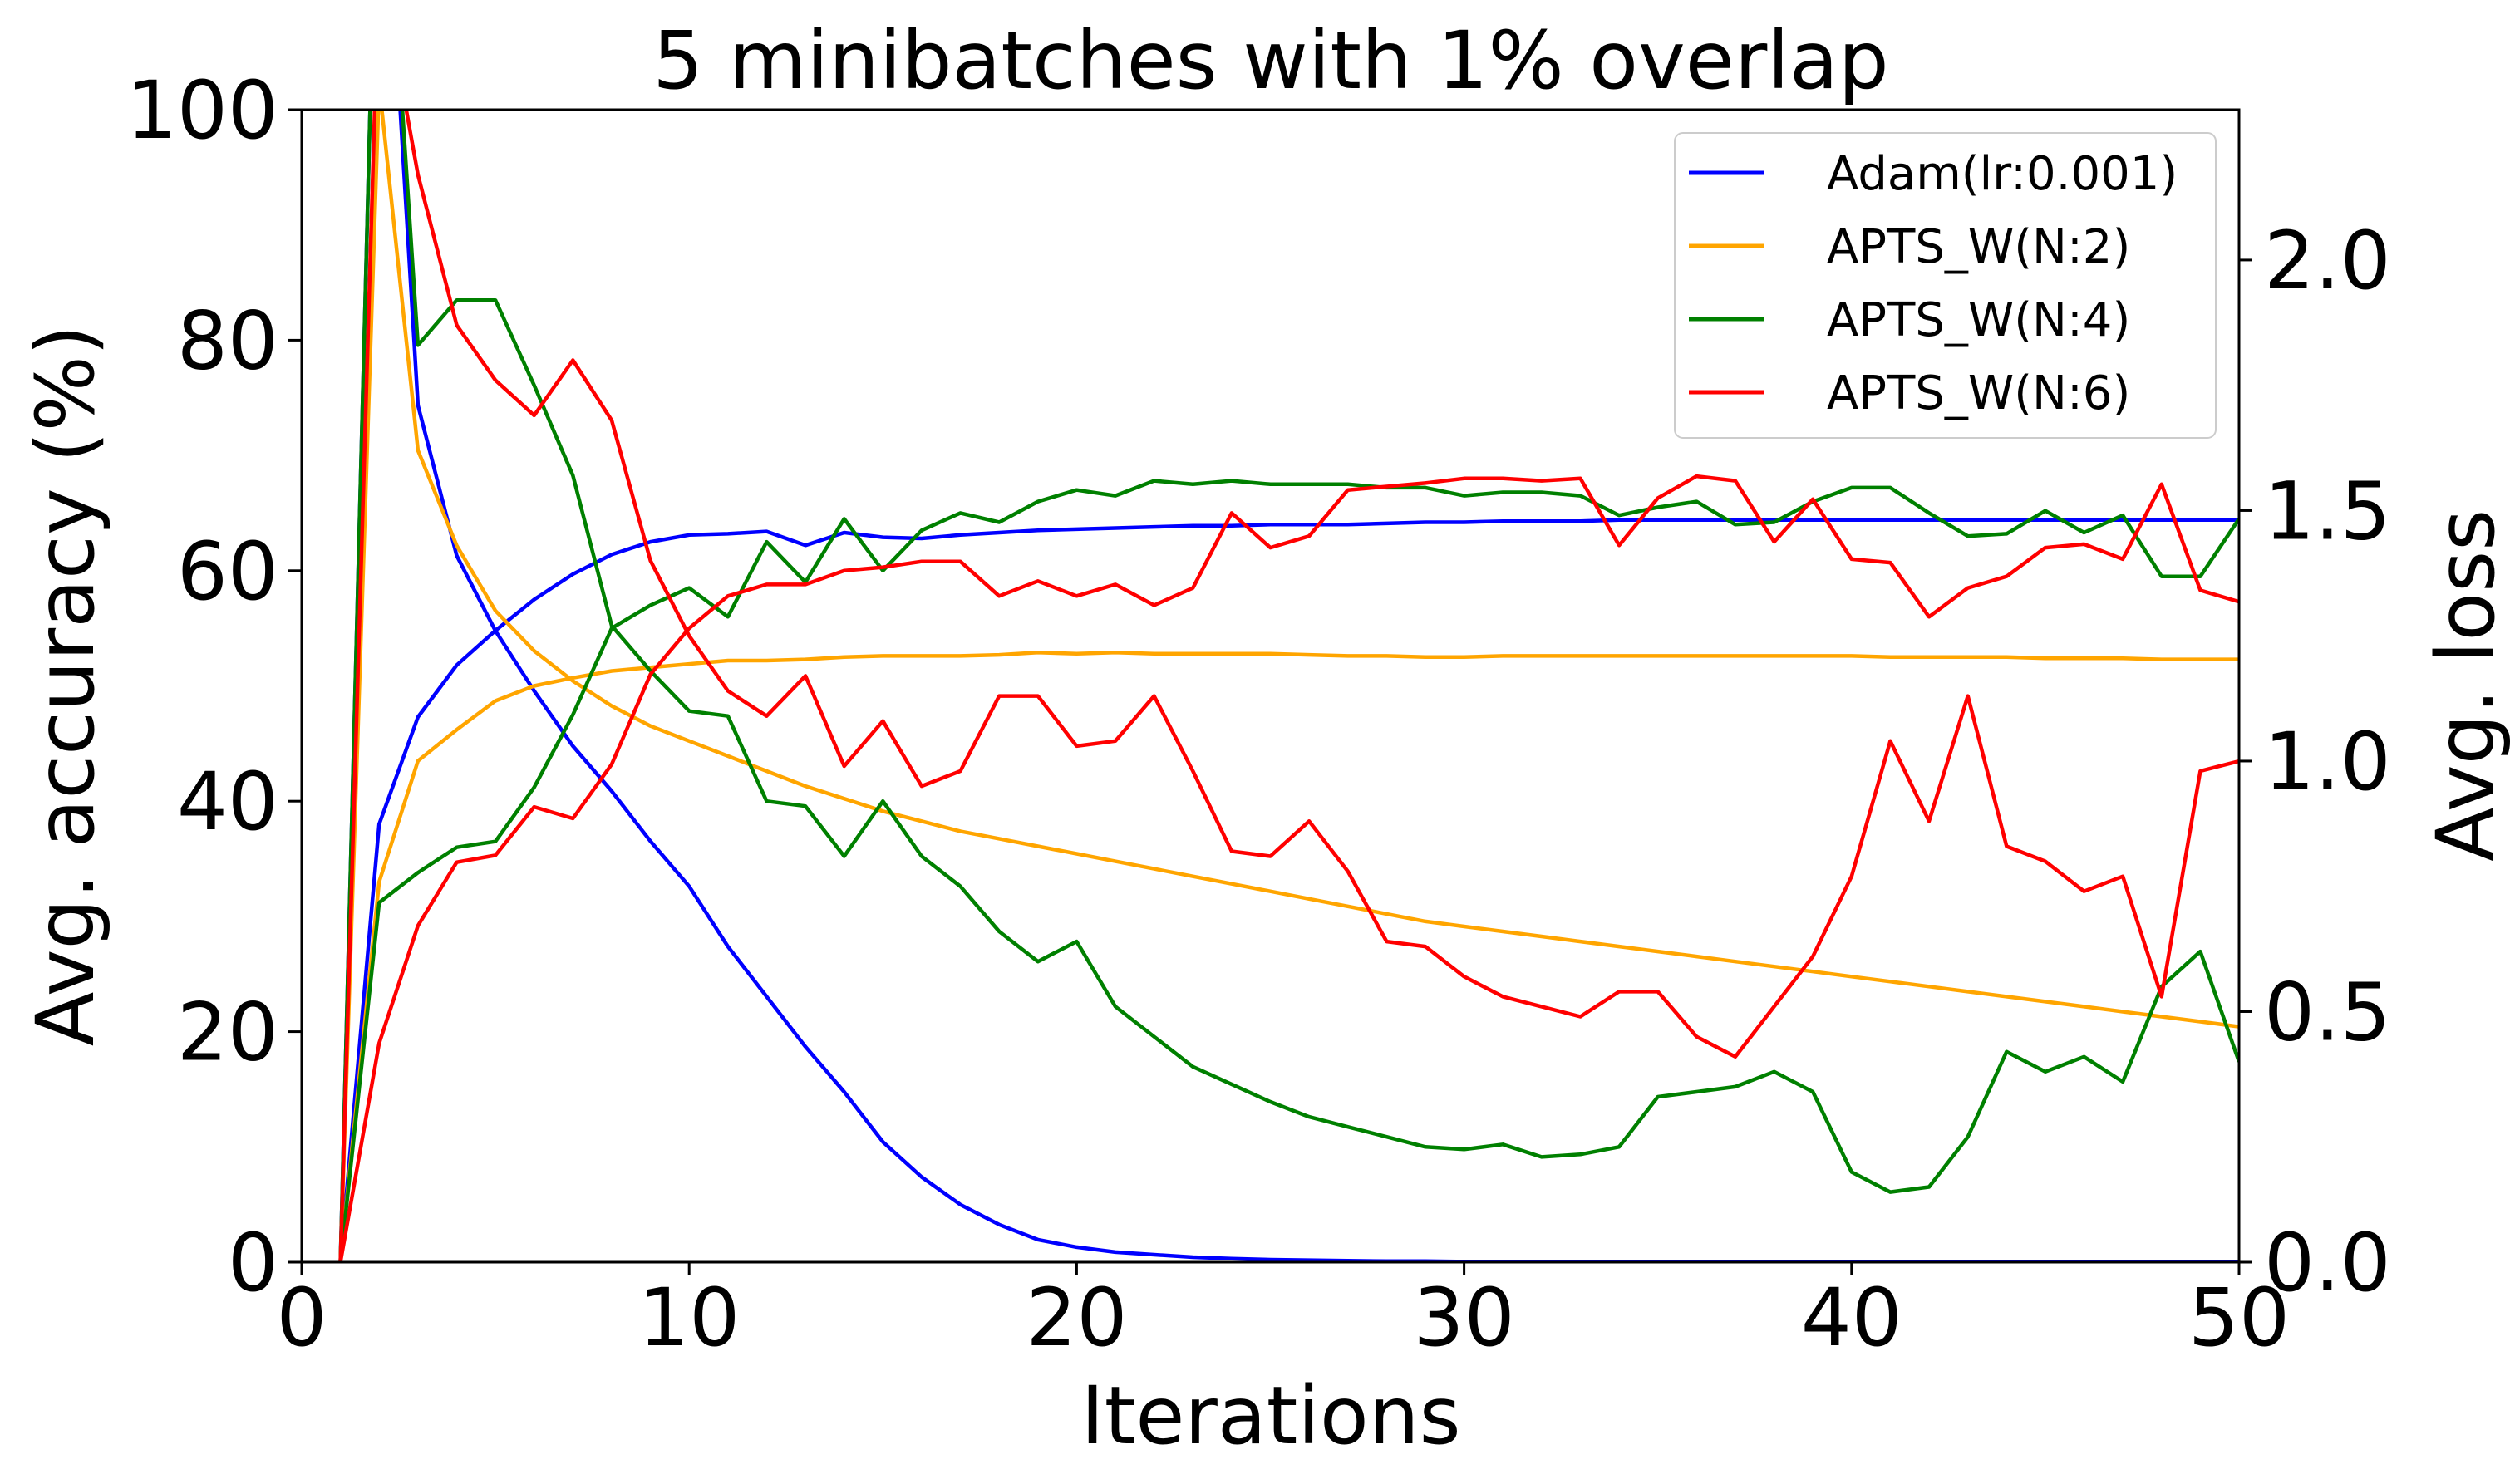  What do you see at coordinates (1979, 247) in the screenshot?
I see `legend-label: APTS_W(N:2)` at bounding box center [1979, 247].